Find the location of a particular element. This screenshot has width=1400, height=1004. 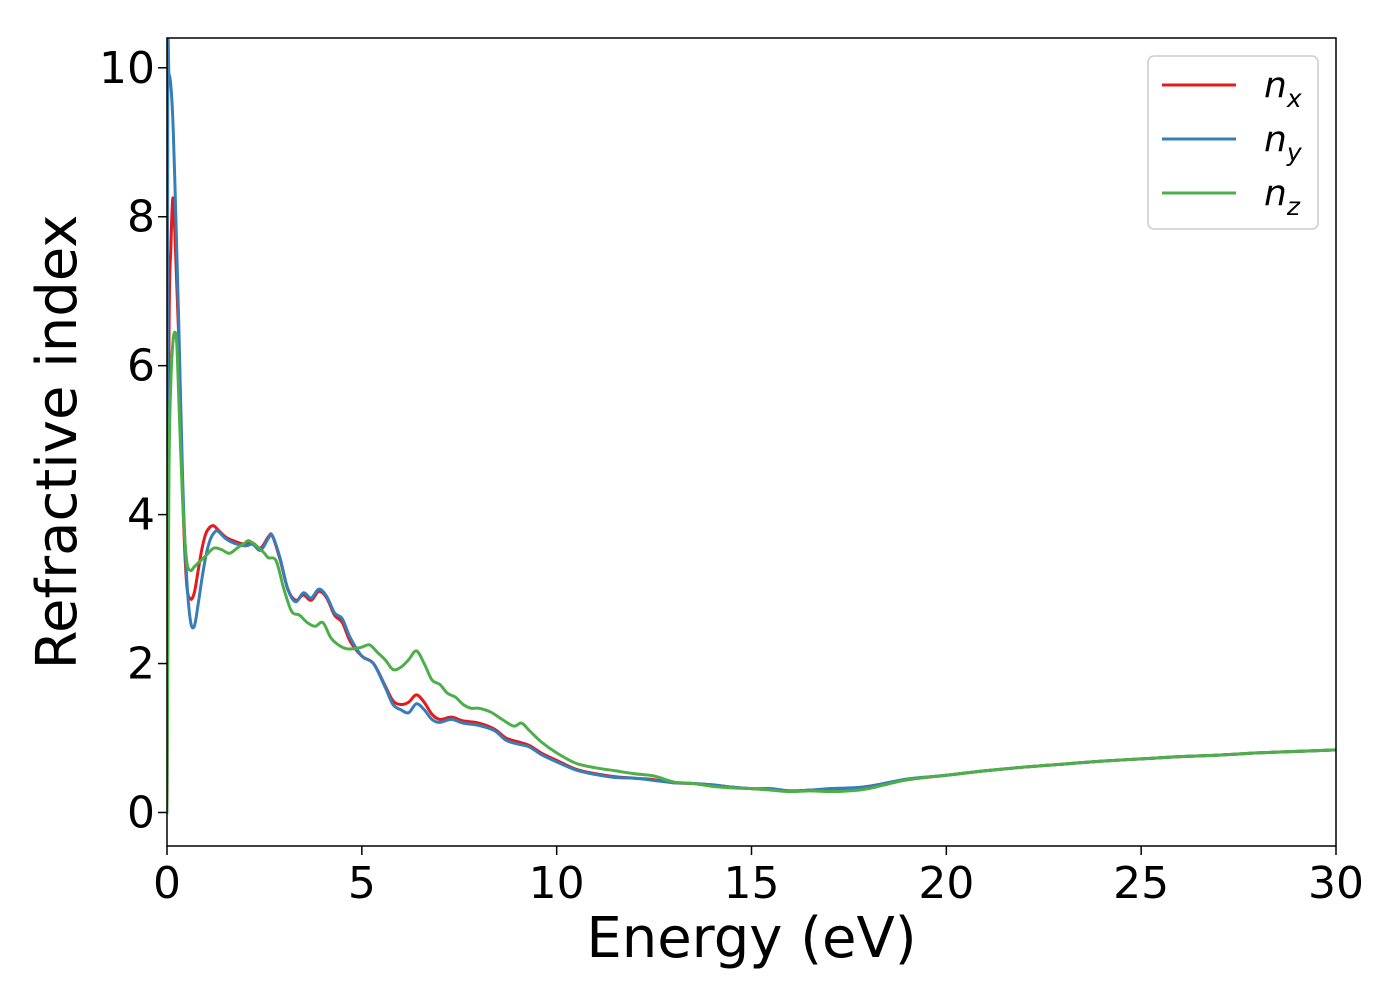

y-tick-label: 4 is located at coordinates (141, 515).